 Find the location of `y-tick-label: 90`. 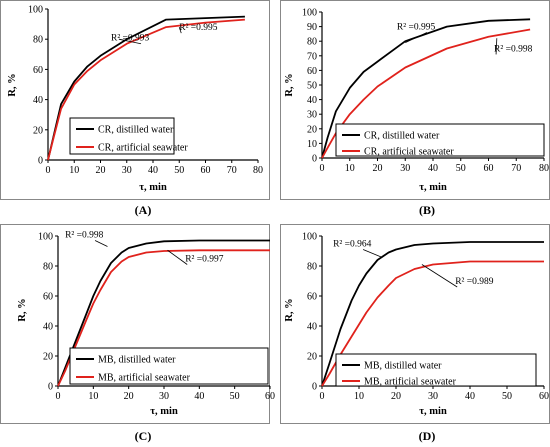

y-tick-label: 90 is located at coordinates (312, 27).